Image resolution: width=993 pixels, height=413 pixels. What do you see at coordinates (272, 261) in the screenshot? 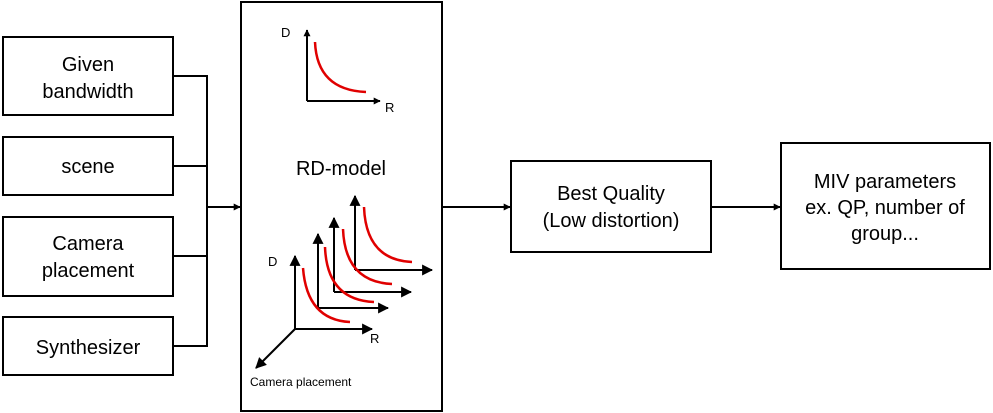
I see `big-graph-d-label: D` at bounding box center [272, 261].